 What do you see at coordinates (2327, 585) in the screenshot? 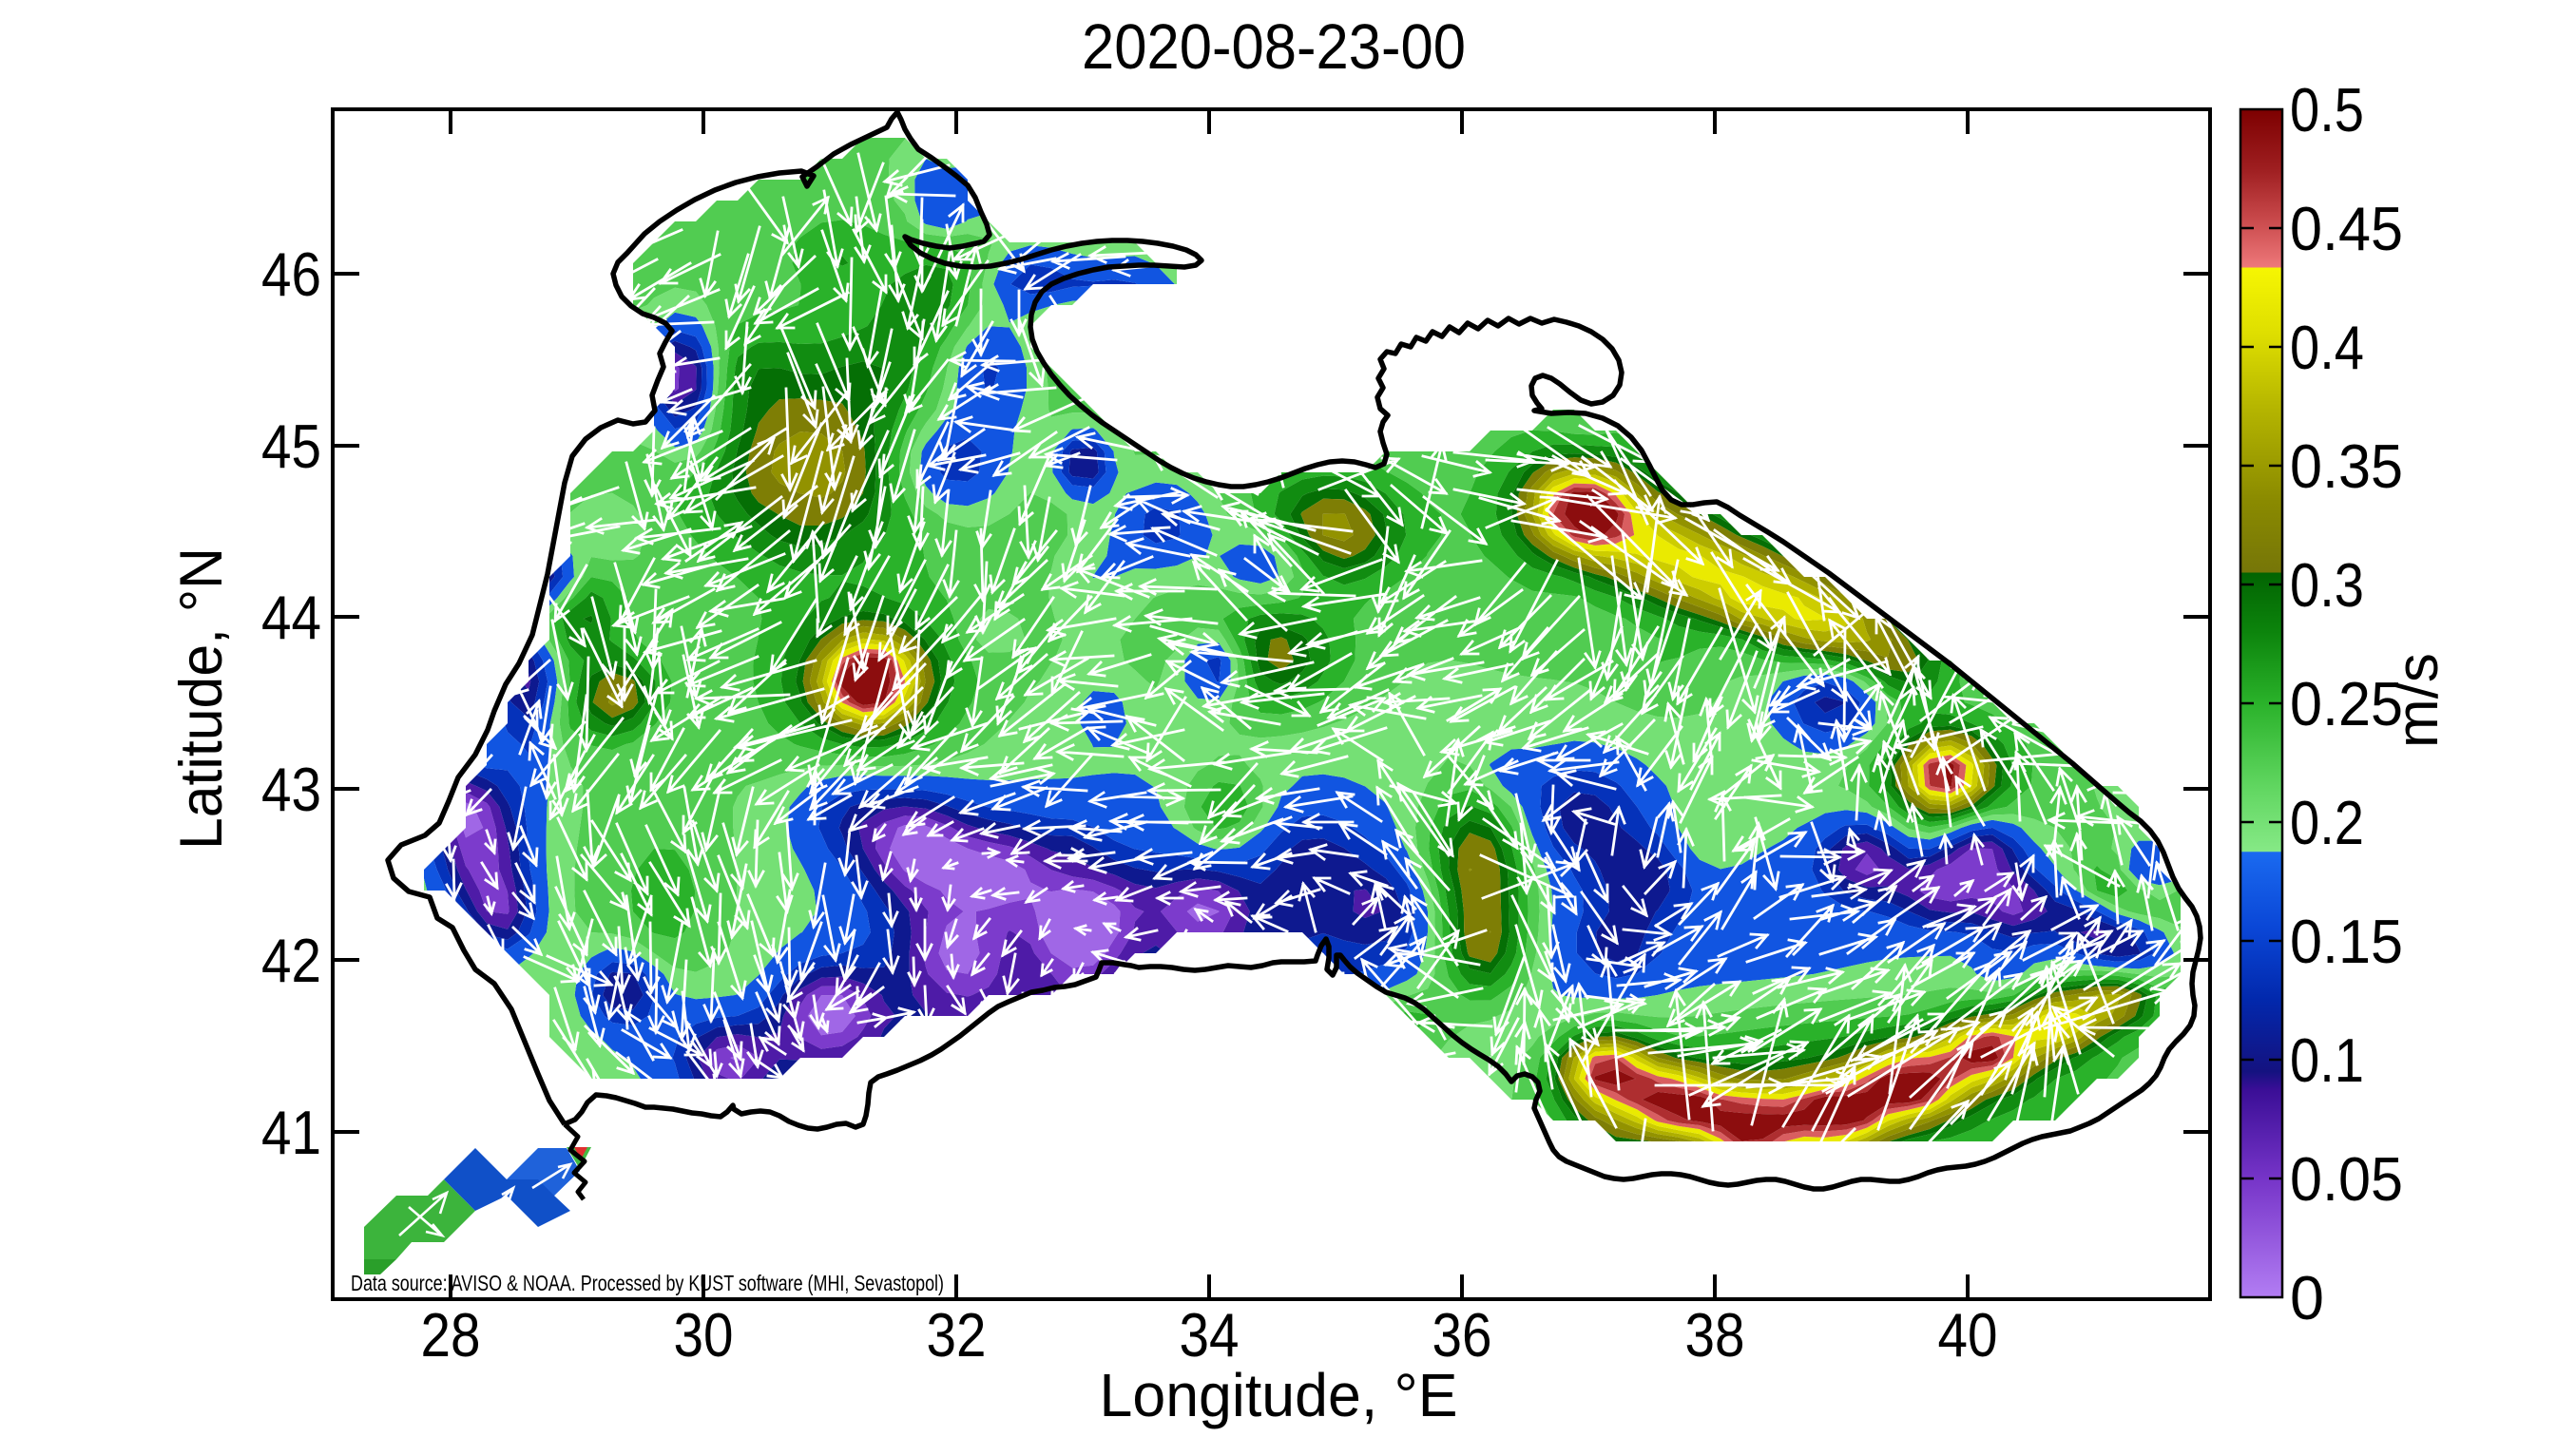
I see `svg-text: 0.3` at bounding box center [2327, 585].